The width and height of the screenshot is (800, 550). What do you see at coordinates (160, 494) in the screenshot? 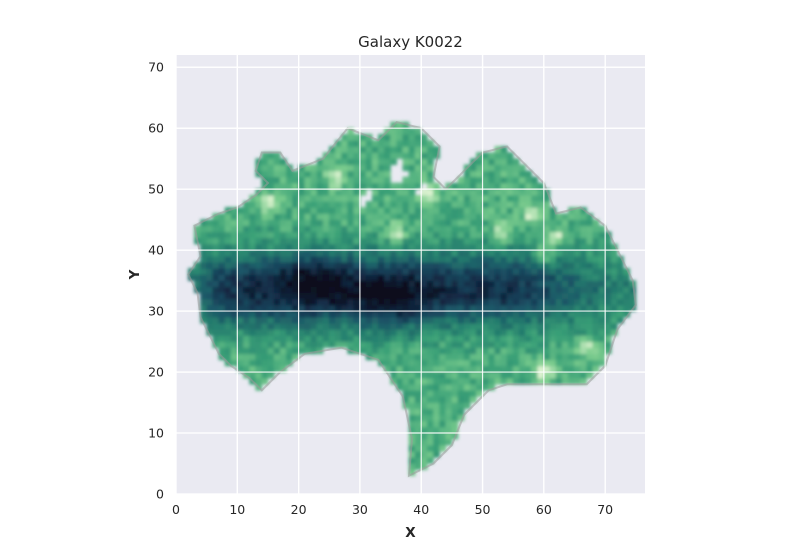
I see `y-tick-label: 0` at bounding box center [160, 494].